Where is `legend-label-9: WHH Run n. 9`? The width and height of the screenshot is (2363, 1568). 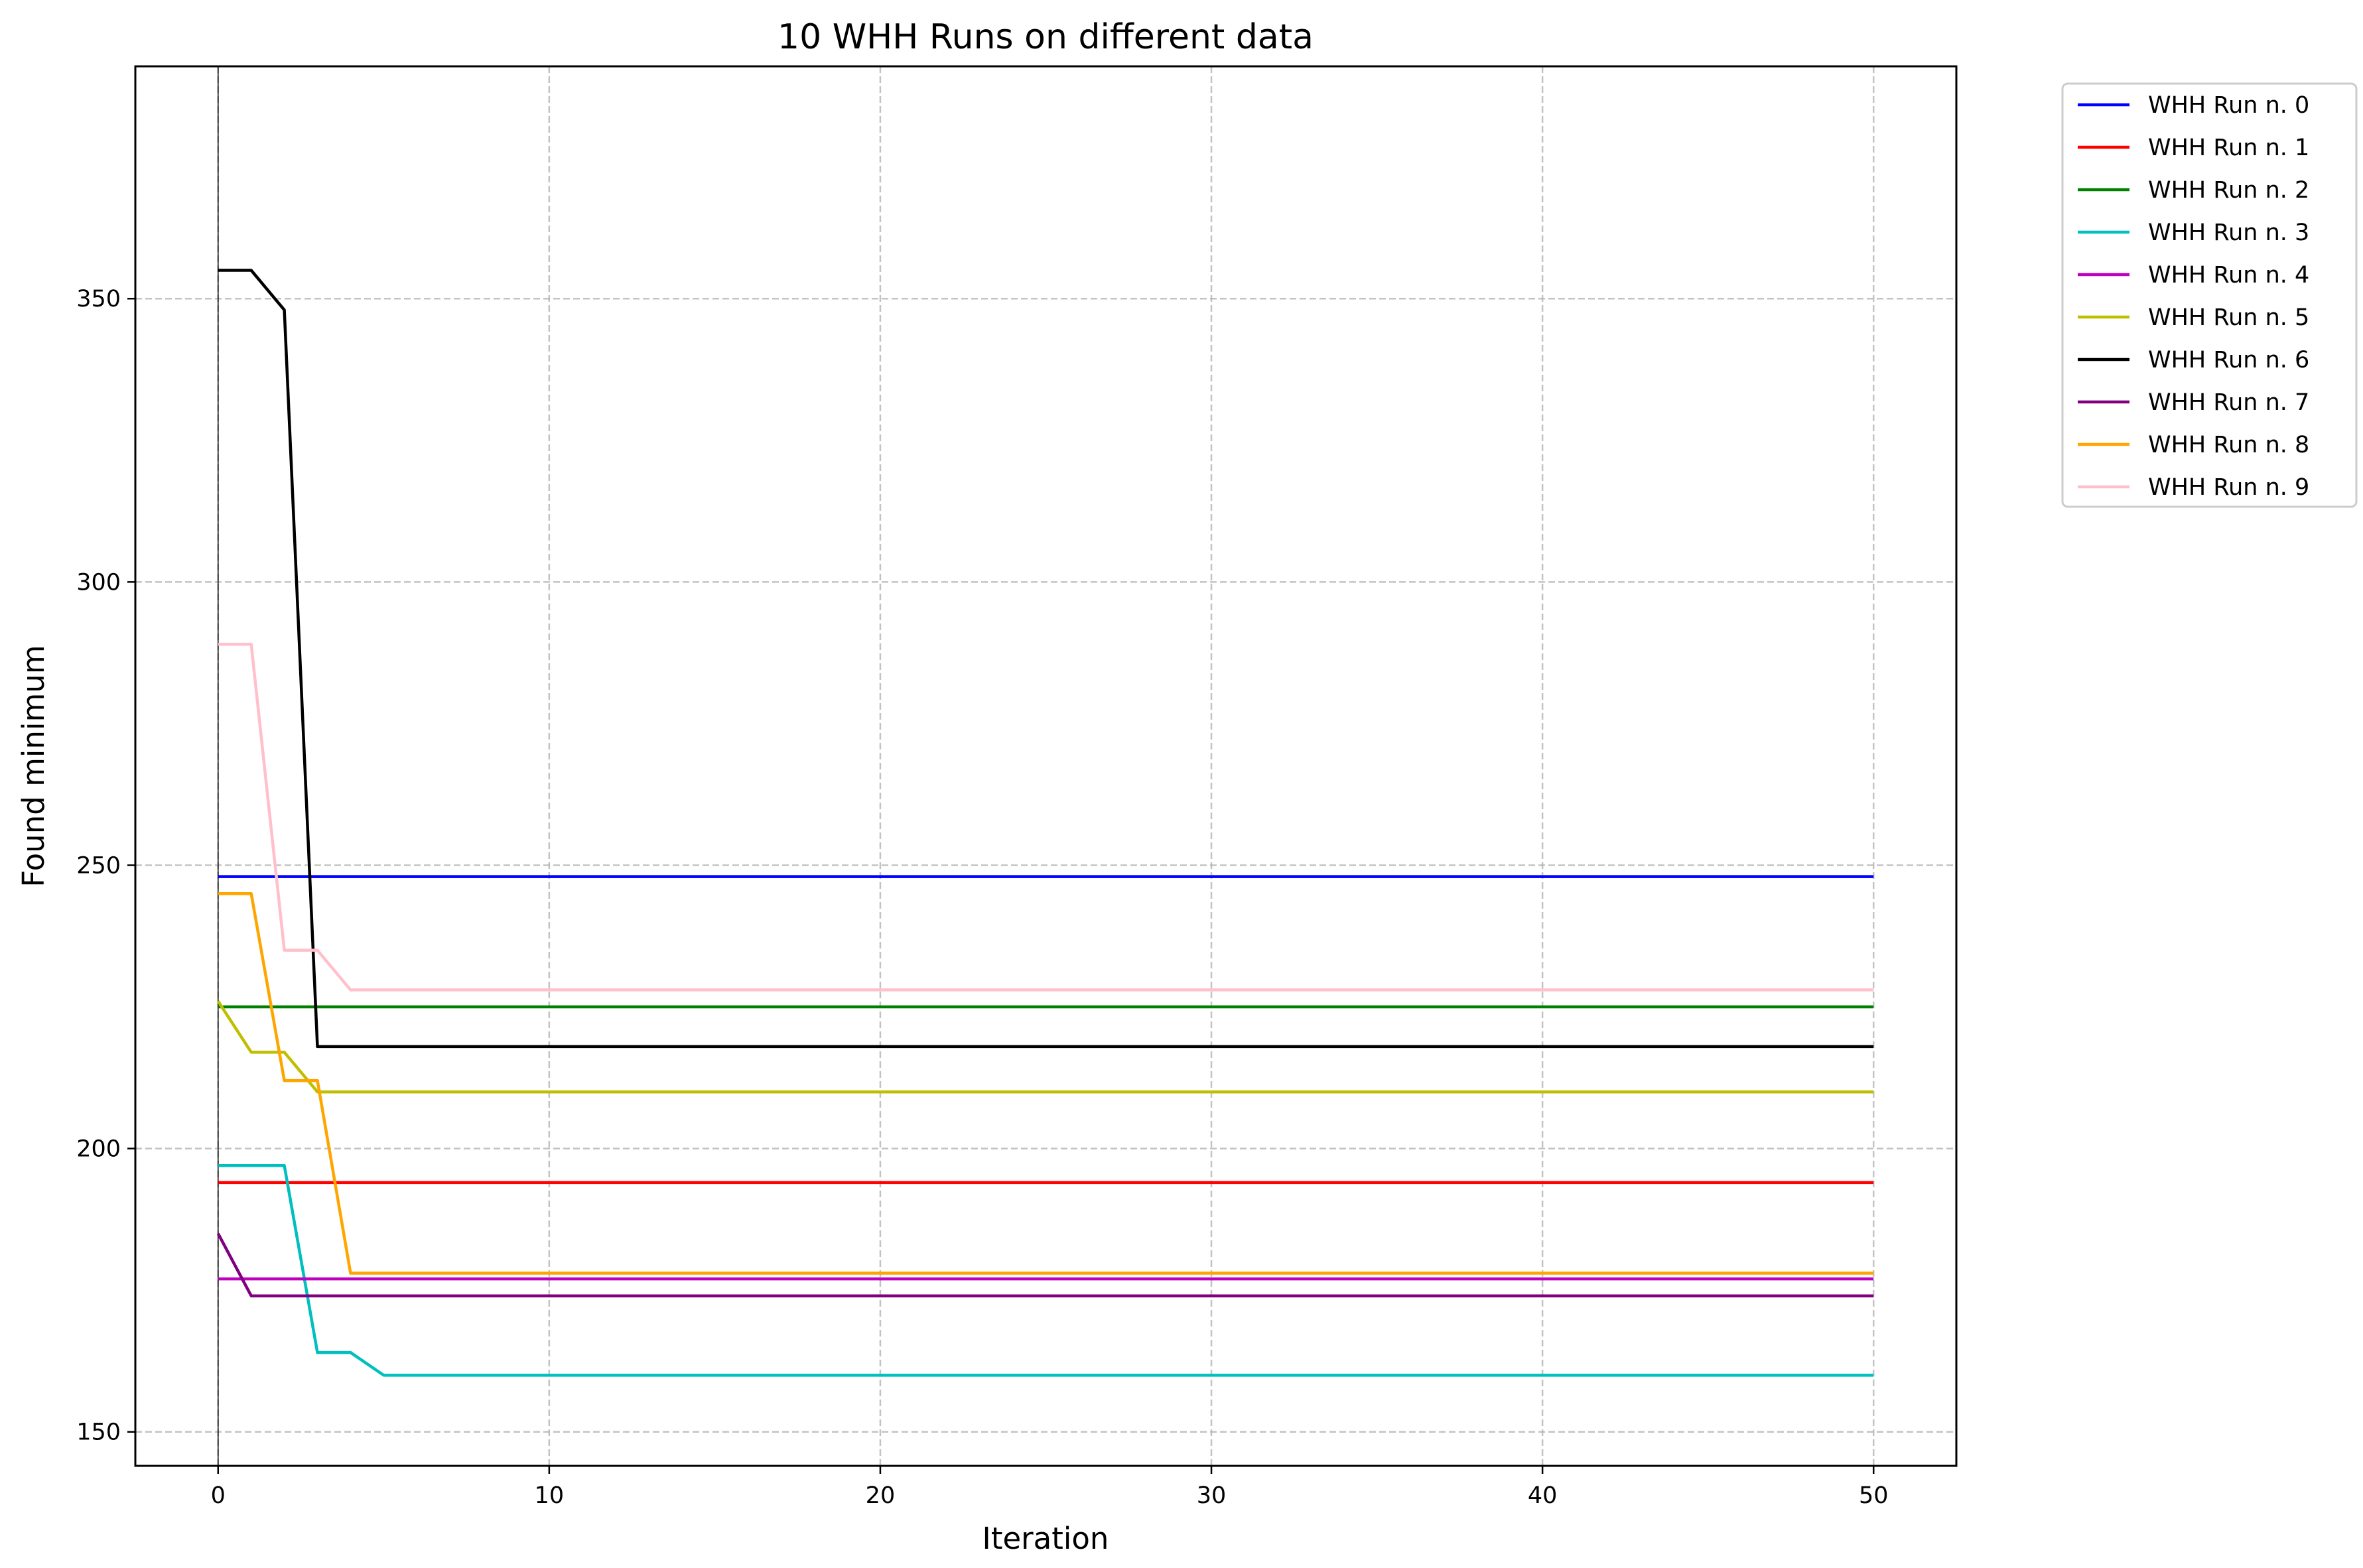
legend-label-9: WHH Run n. 9 is located at coordinates (2228, 488).